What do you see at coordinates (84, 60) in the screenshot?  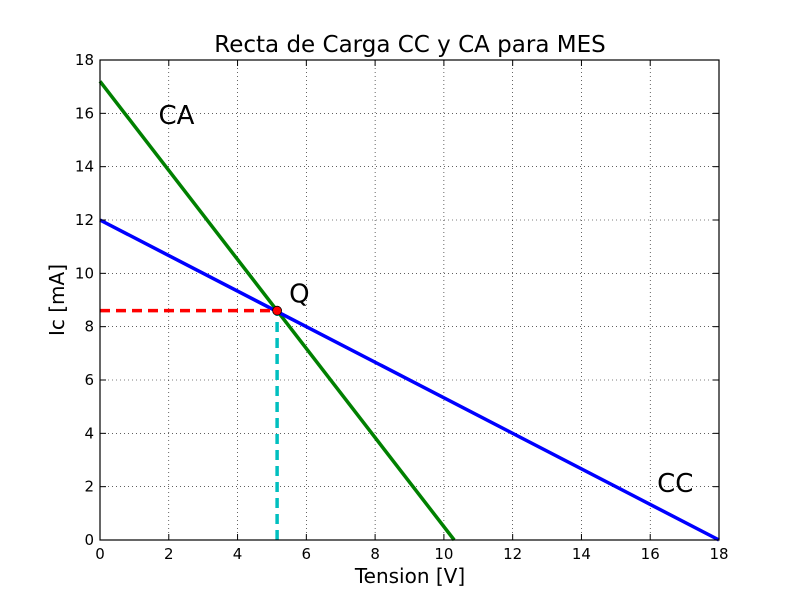 I see `y-tick-label-9: 18` at bounding box center [84, 60].